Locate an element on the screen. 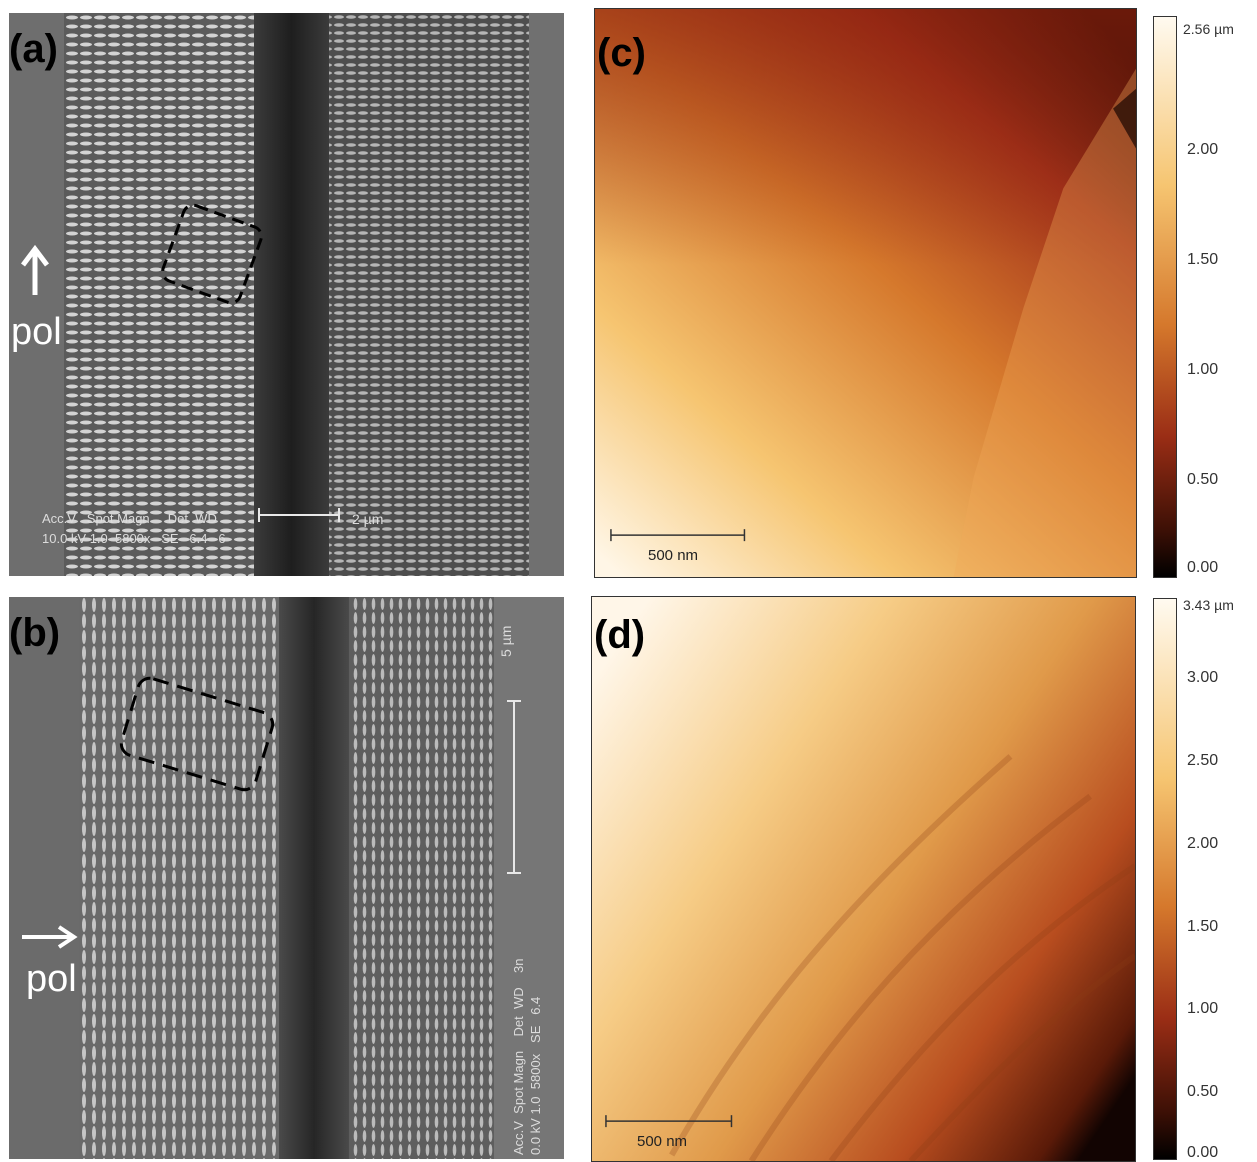 The height and width of the screenshot is (1162, 1257). scale-bar-label-d: 500 nm is located at coordinates (662, 1141).